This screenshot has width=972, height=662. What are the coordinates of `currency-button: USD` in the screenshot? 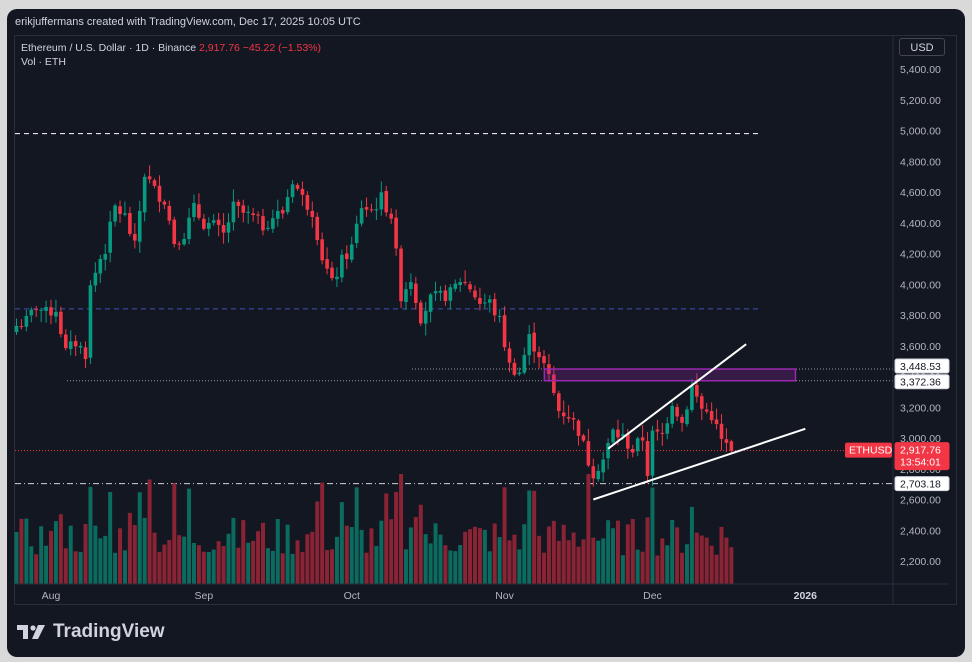 It's located at (922, 47).